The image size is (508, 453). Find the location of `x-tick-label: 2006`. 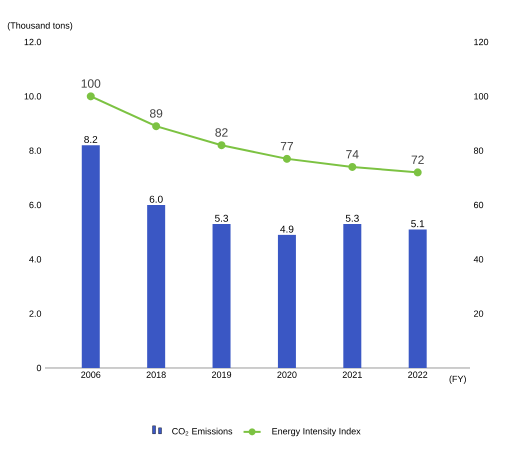

x-tick-label: 2006 is located at coordinates (90, 375).